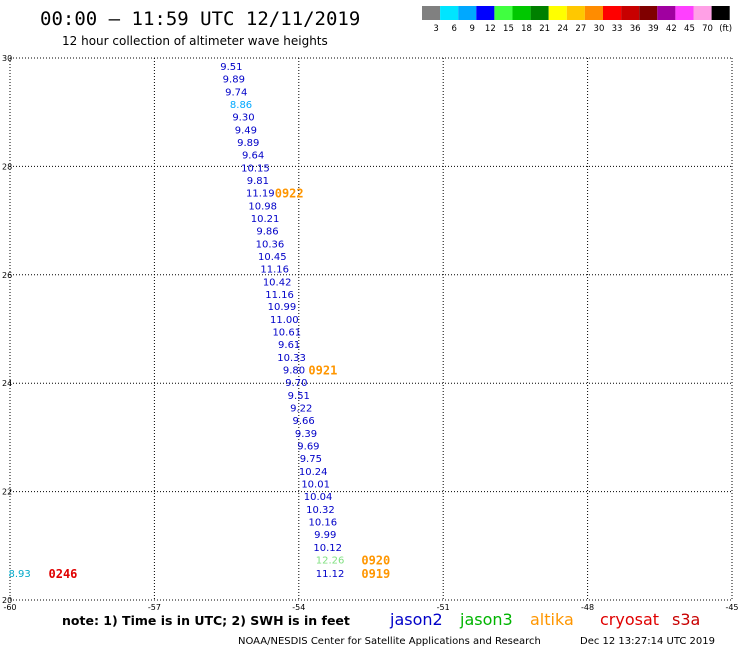 The height and width of the screenshot is (650, 740). What do you see at coordinates (327, 548) in the screenshot?
I see `swh-value: 10.12` at bounding box center [327, 548].